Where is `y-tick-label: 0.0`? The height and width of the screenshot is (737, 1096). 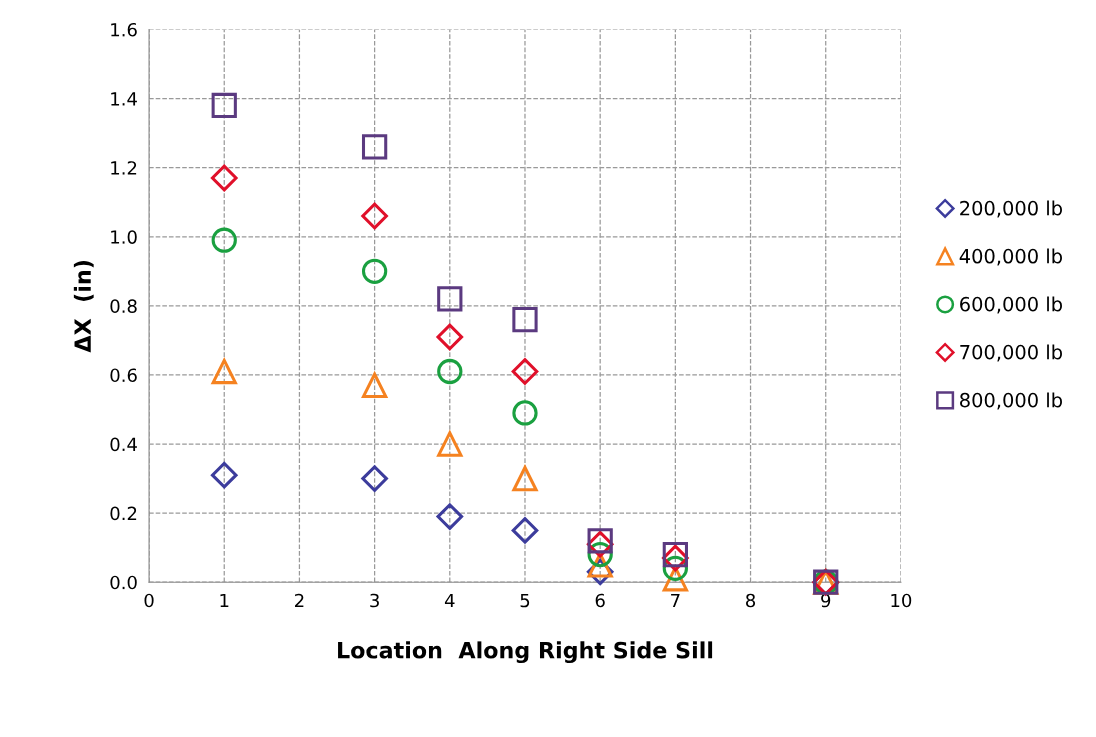 y-tick-label: 0.0 is located at coordinates (123, 582).